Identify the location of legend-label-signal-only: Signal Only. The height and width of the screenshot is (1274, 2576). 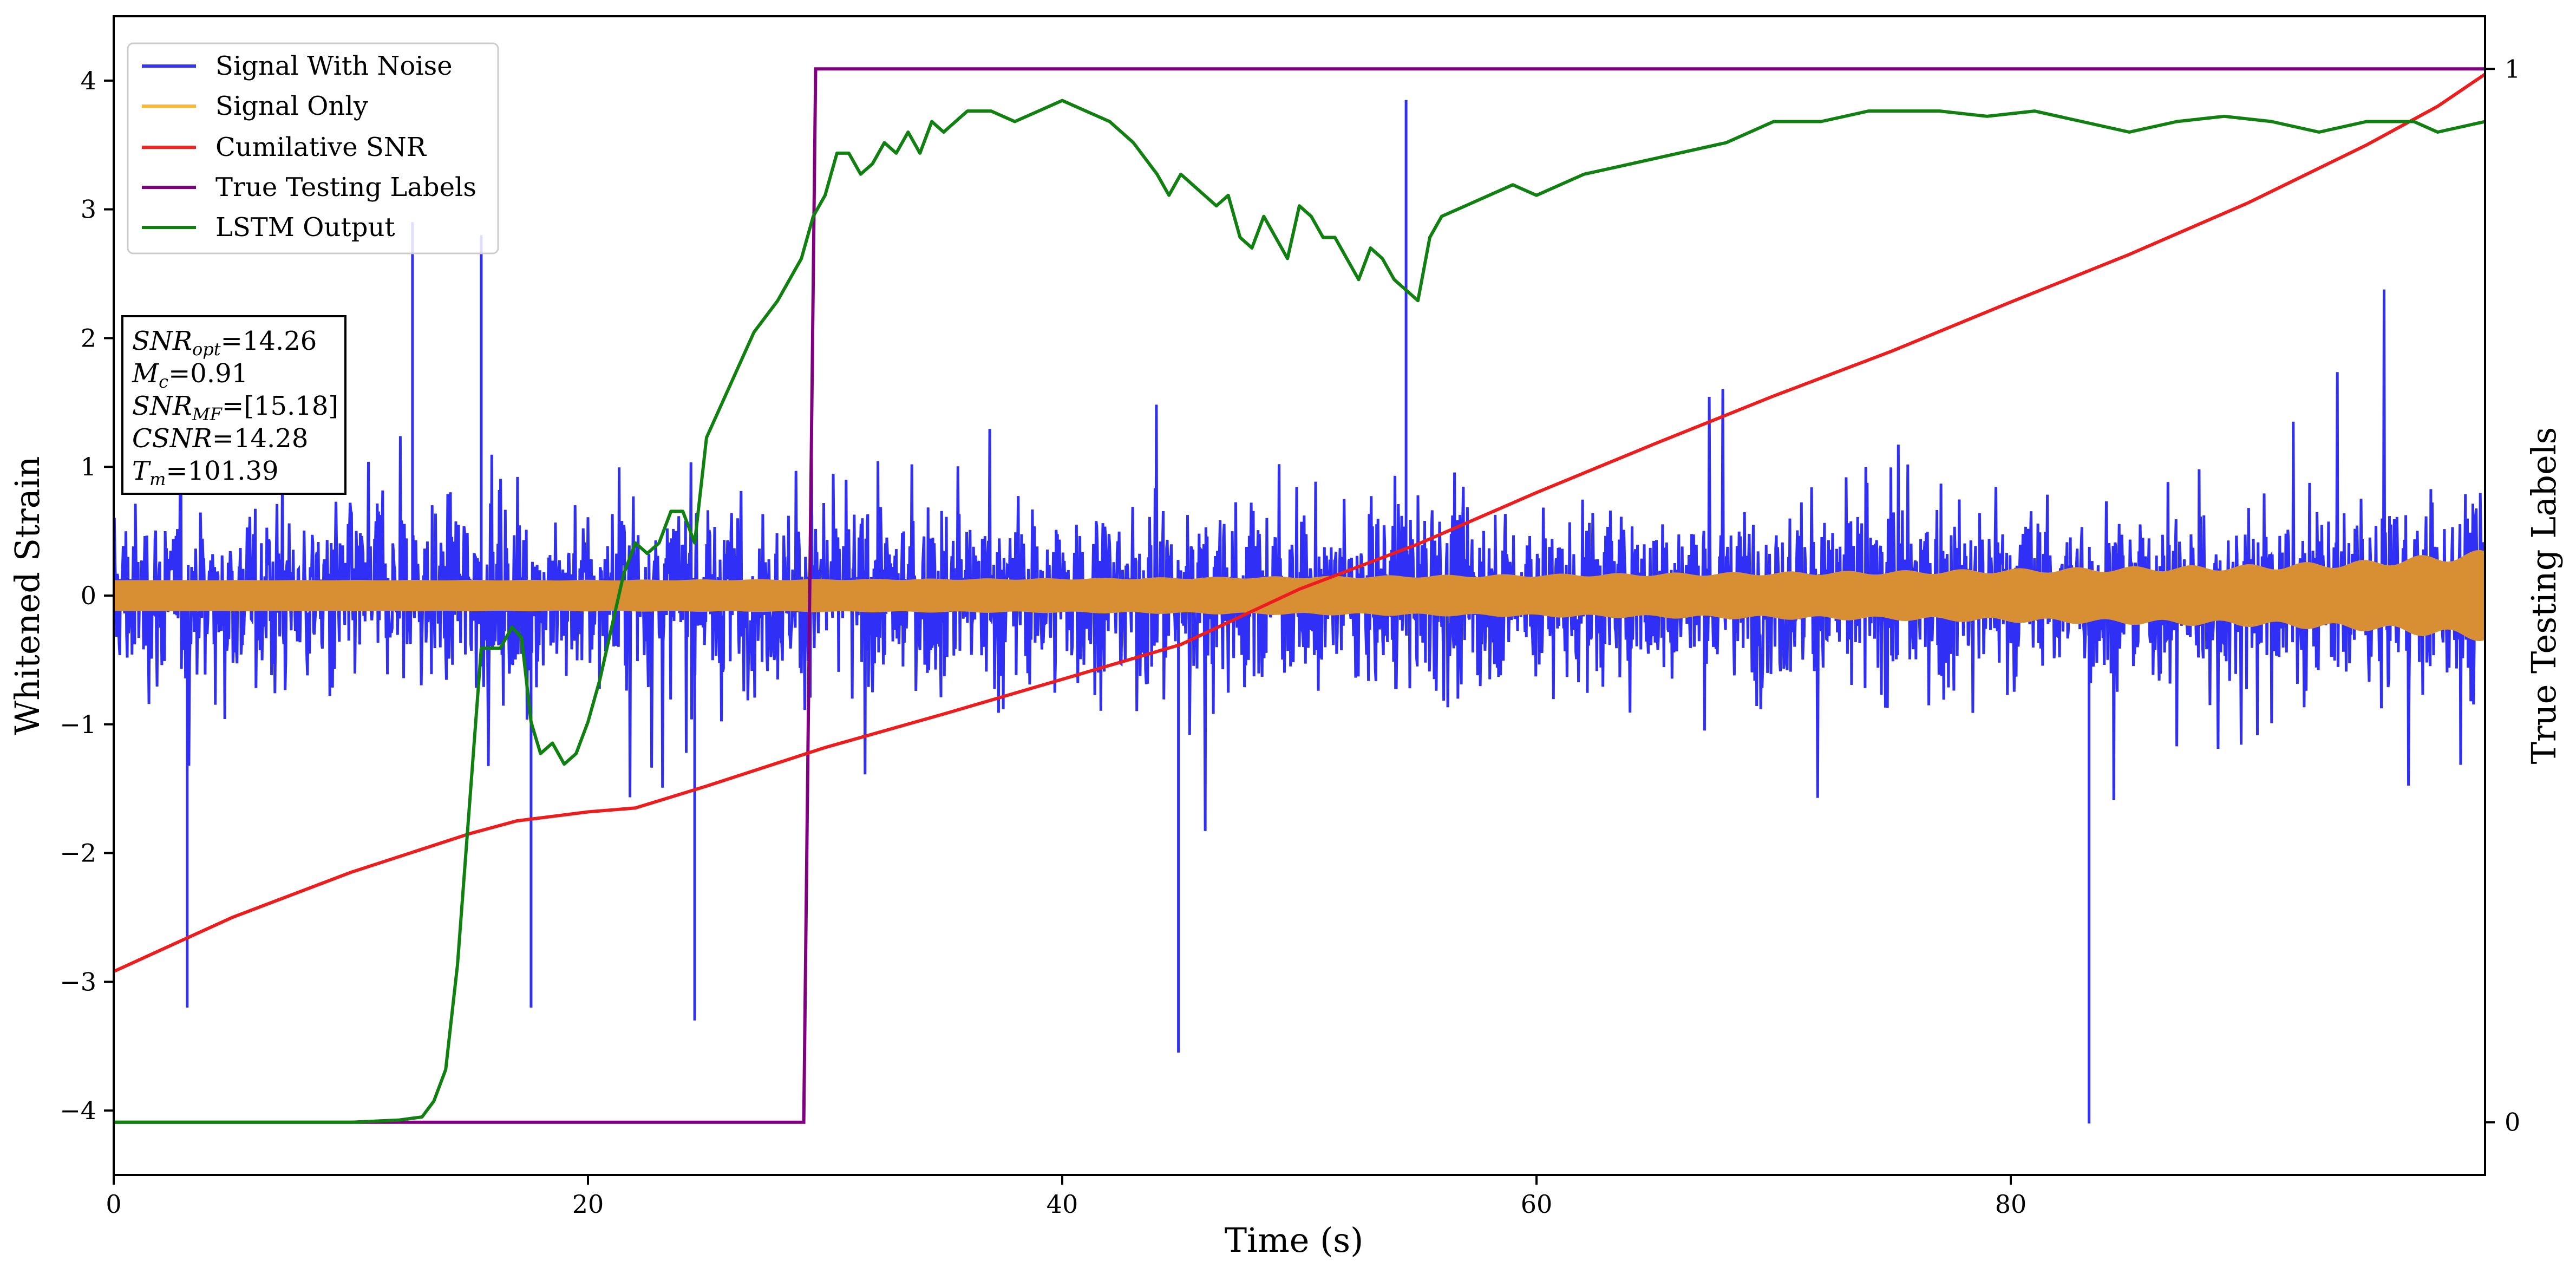
(291, 106).